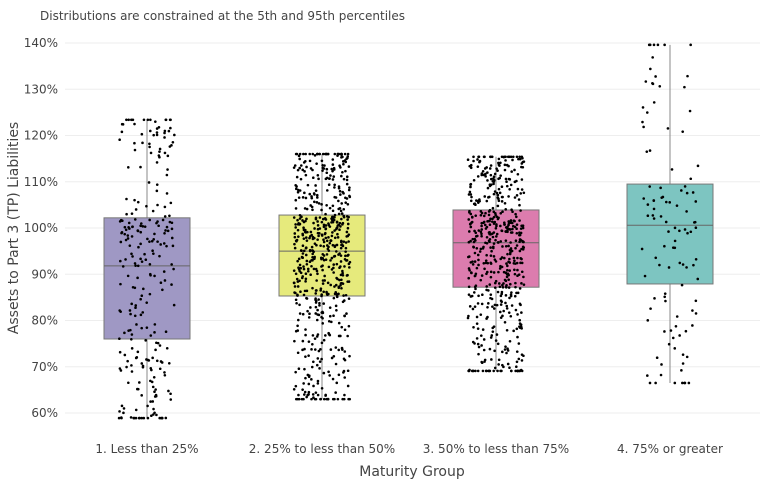 This screenshot has height=480, width=768. Describe the element at coordinates (496, 449) in the screenshot. I see `x-tick-label: 3. 50% to less than 75%` at that location.